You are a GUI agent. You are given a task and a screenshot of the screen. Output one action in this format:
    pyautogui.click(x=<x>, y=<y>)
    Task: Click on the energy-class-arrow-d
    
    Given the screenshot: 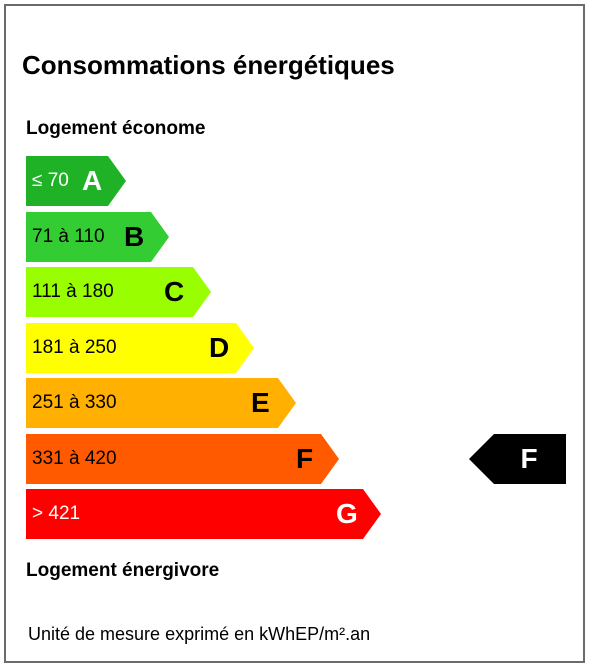 What is the action you would take?
    pyautogui.click(x=140, y=348)
    